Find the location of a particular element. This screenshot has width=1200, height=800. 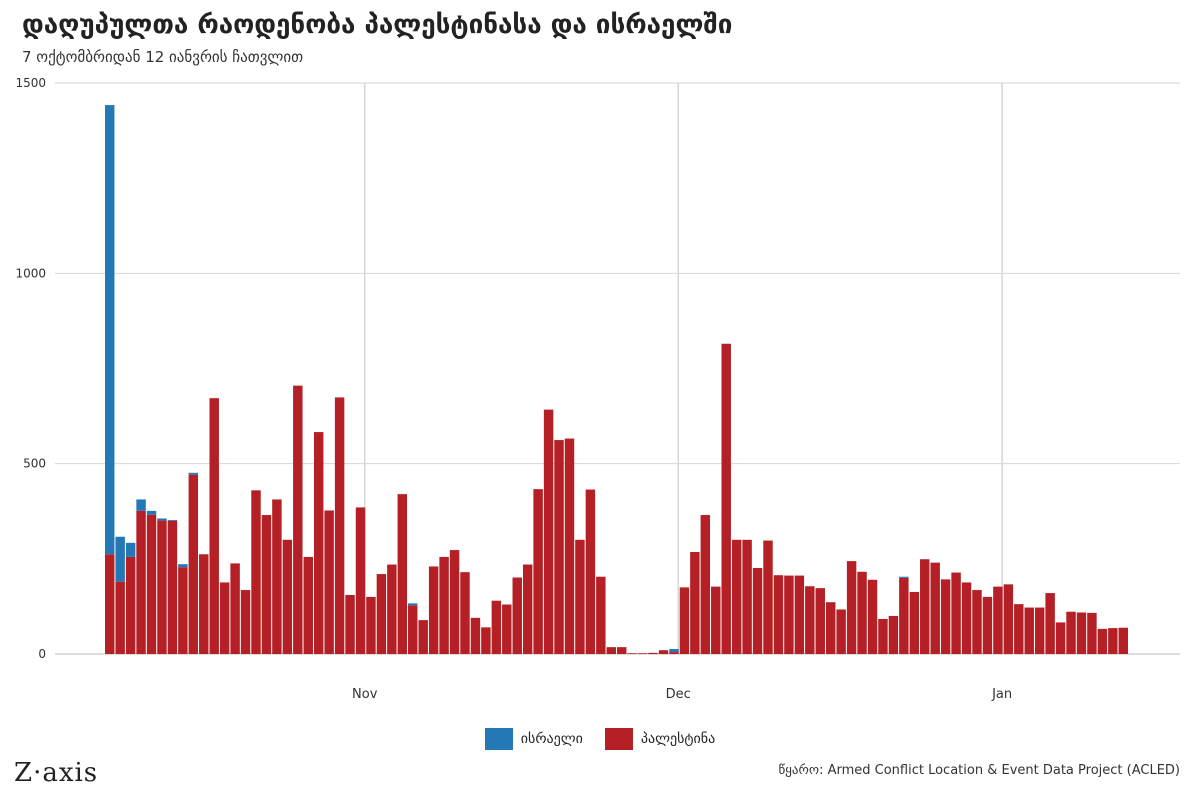

legend-item-israel: ისრაელი is located at coordinates (533, 739).